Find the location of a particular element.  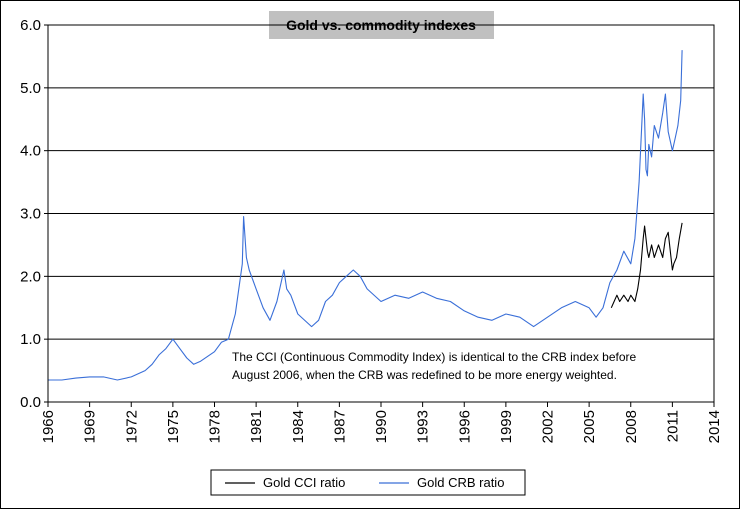

x-tick-label-5: 1981 is located at coordinates (256, 426).